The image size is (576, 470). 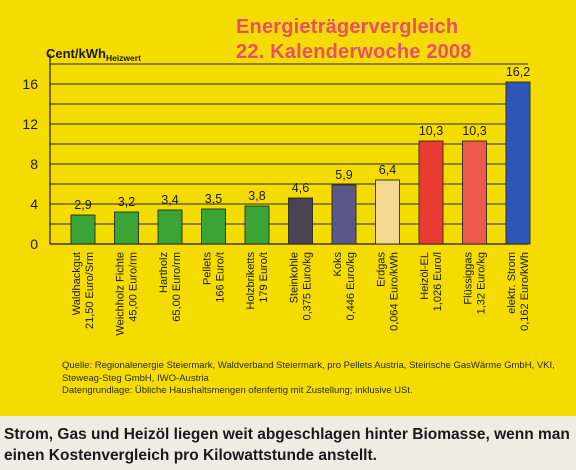 What do you see at coordinates (308, 286) in the screenshot?
I see `category-unit: 0,375 Euro/kg` at bounding box center [308, 286].